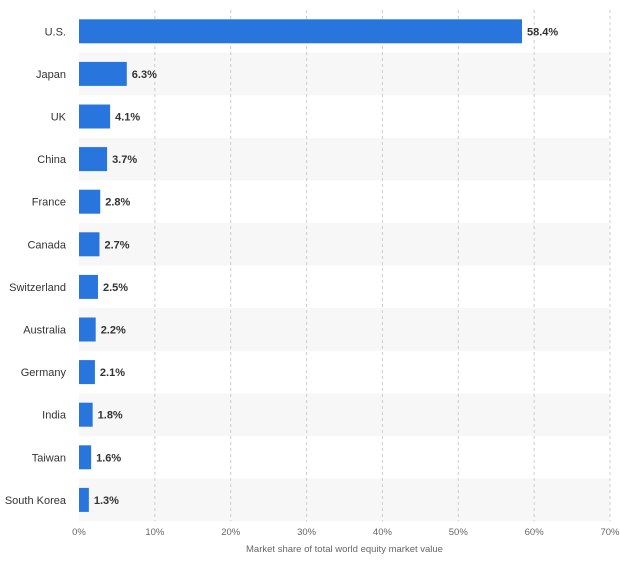 This screenshot has height=565, width=620. What do you see at coordinates (535, 532) in the screenshot?
I see `x-tick-label: 60%` at bounding box center [535, 532].